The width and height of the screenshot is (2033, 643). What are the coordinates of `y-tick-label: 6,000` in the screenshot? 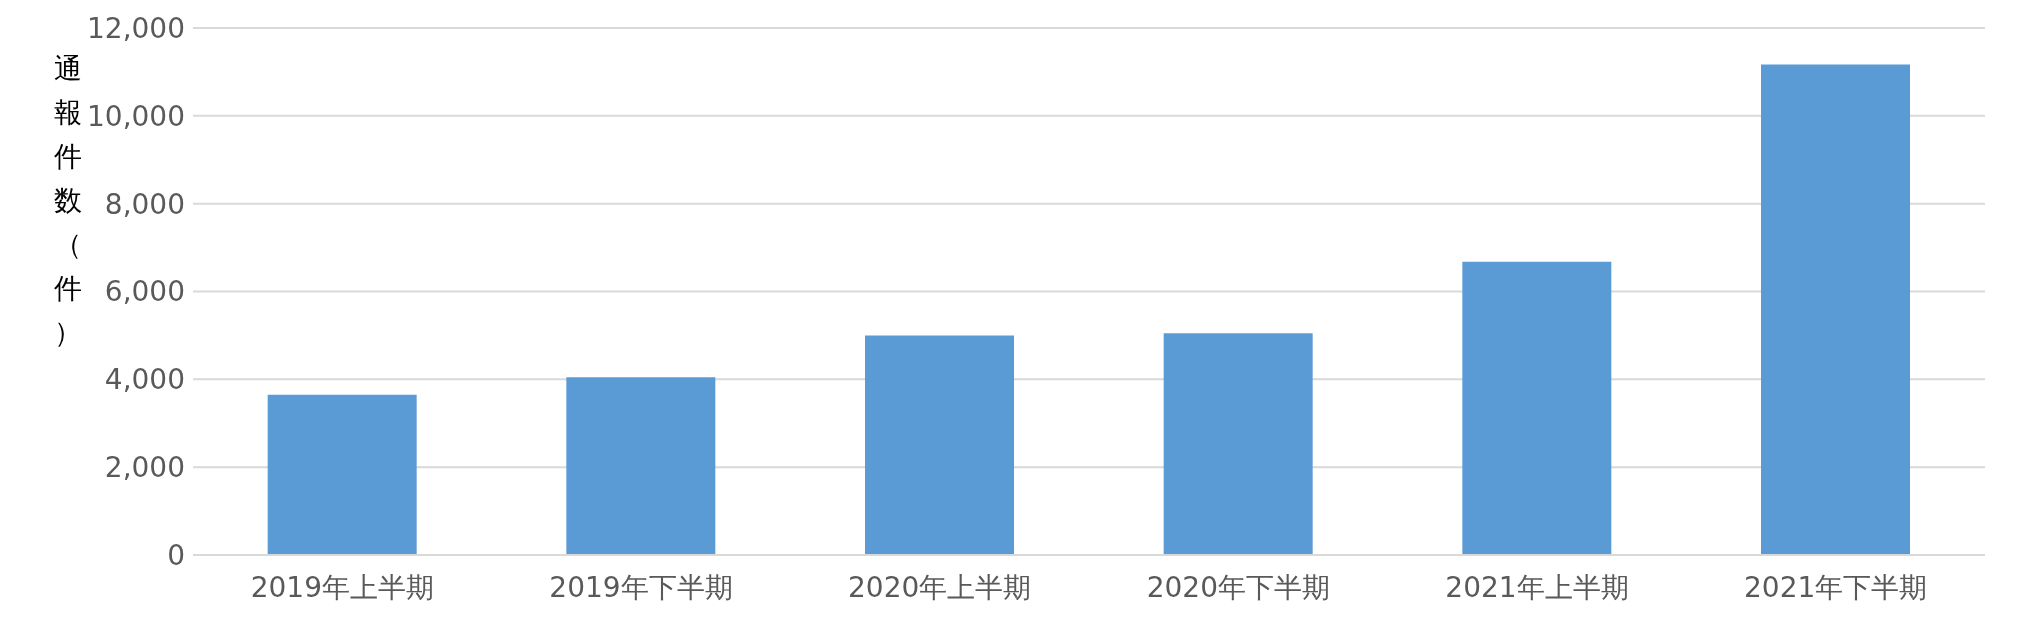 It's located at (144, 292).